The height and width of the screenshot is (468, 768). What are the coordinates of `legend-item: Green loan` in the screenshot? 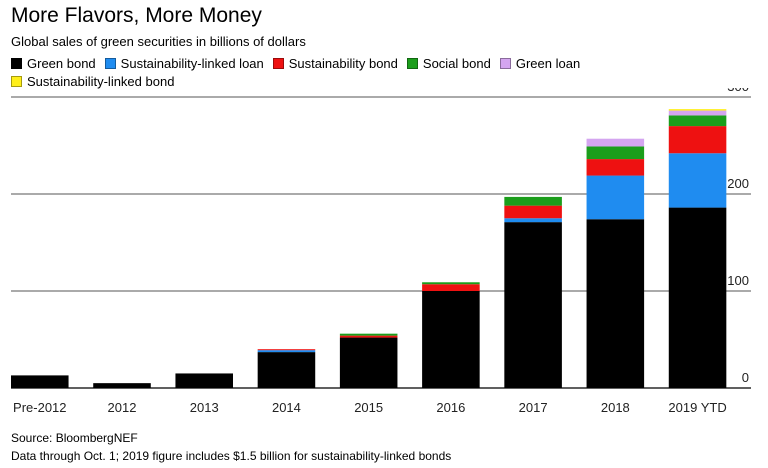 It's located at (540, 63).